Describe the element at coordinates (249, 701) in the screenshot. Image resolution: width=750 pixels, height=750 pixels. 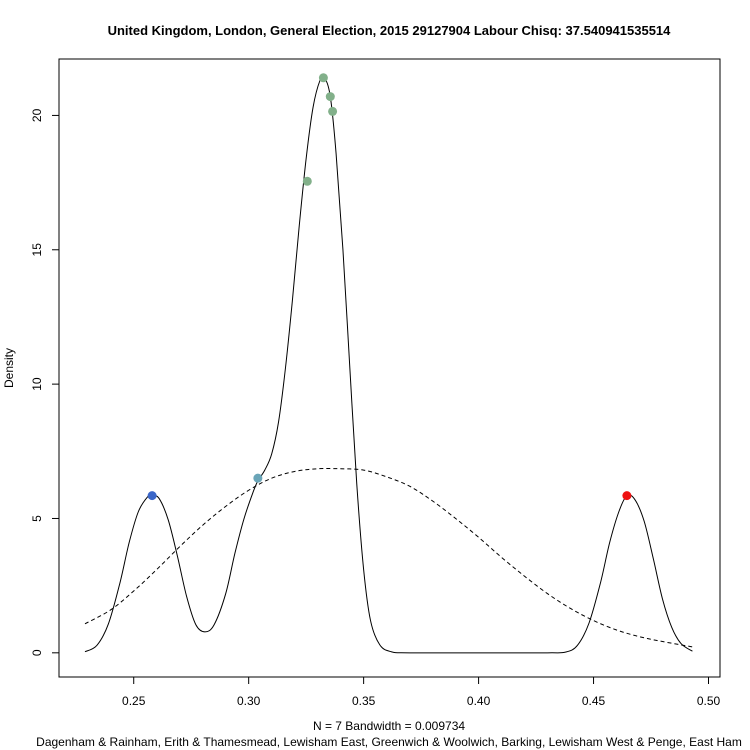
I see `x-tick-label: 0.30` at that location.